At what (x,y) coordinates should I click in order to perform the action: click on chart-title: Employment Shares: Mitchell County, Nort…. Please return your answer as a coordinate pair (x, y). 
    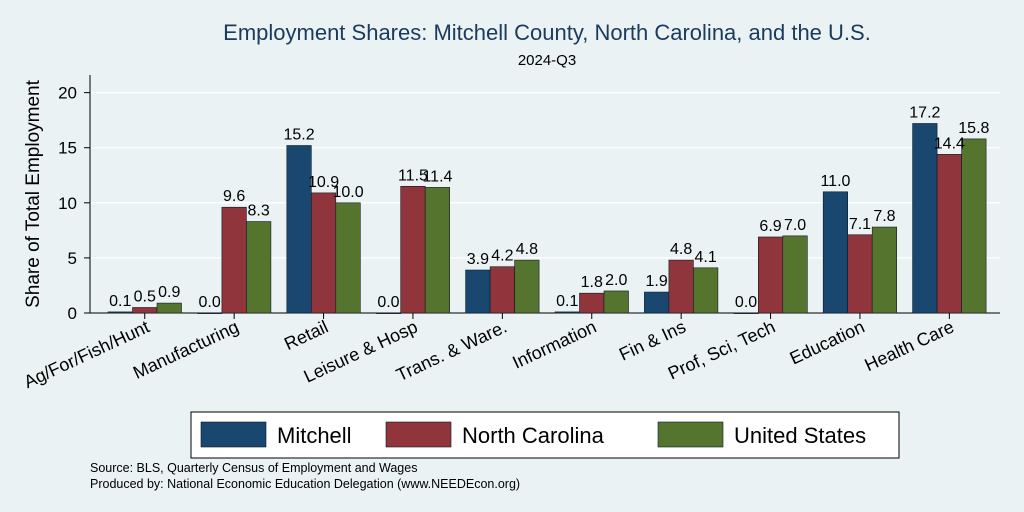
    Looking at the image, I should click on (547, 32).